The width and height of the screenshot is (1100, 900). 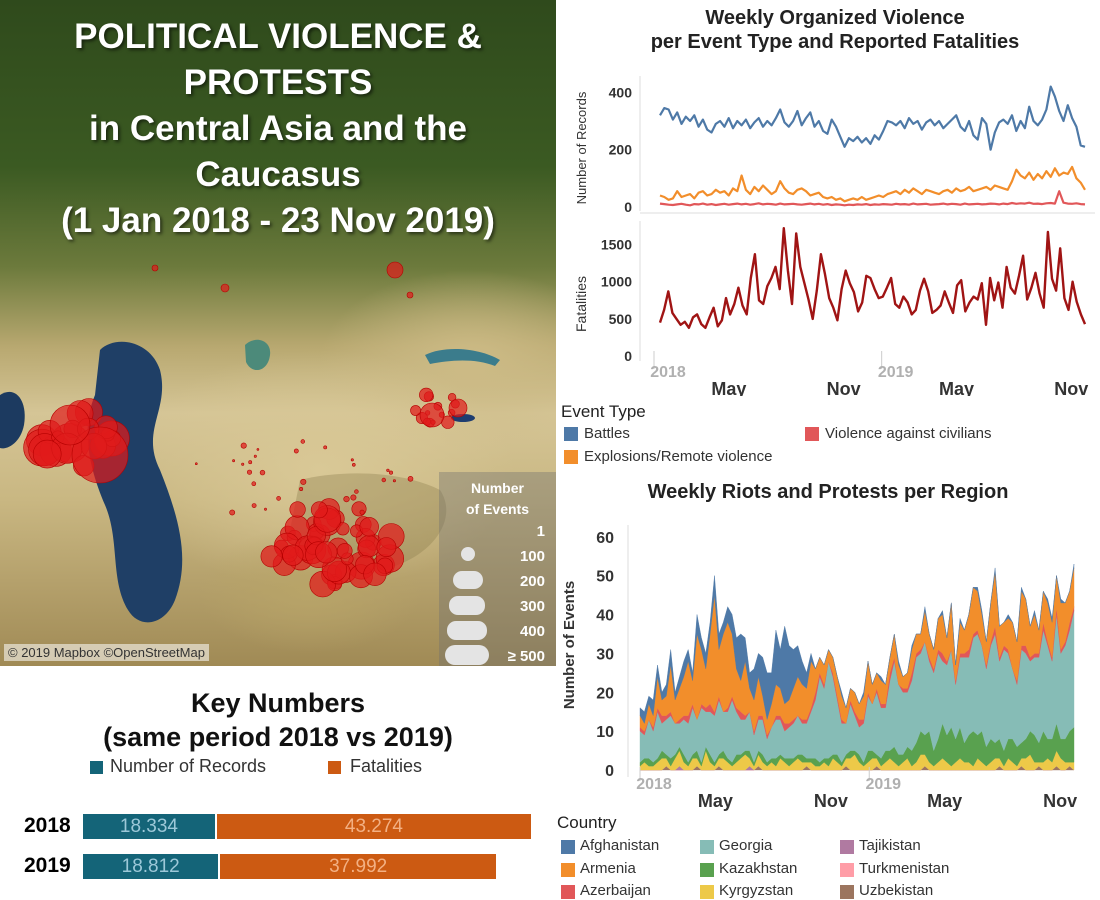 I want to click on bar-fatalities: 37.992, so click(x=358, y=866).